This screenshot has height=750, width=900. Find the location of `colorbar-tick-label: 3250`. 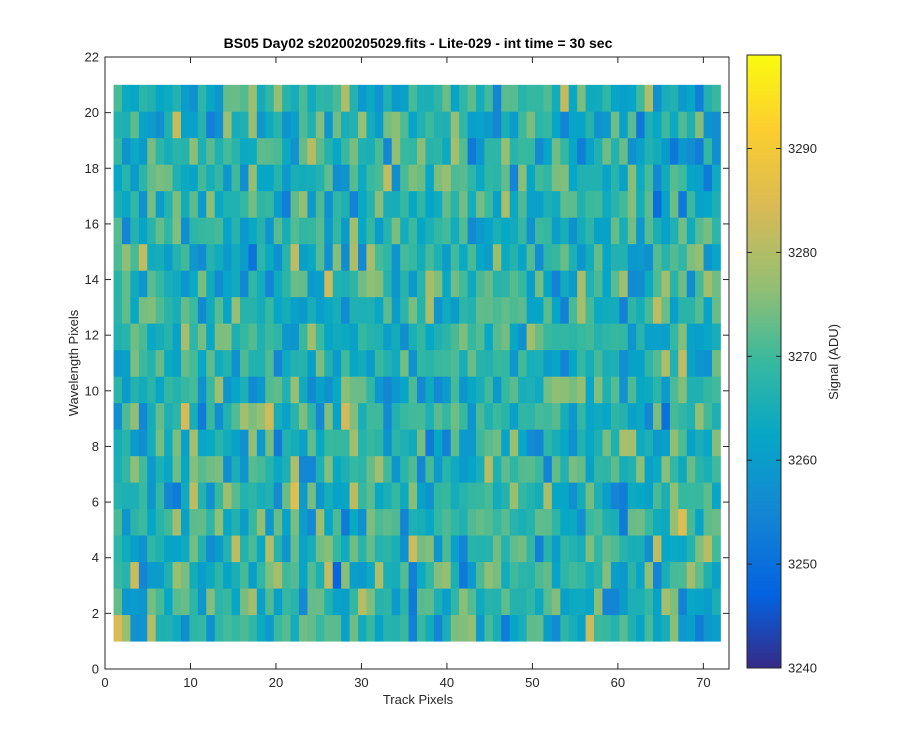

colorbar-tick-label: 3250 is located at coordinates (802, 564).